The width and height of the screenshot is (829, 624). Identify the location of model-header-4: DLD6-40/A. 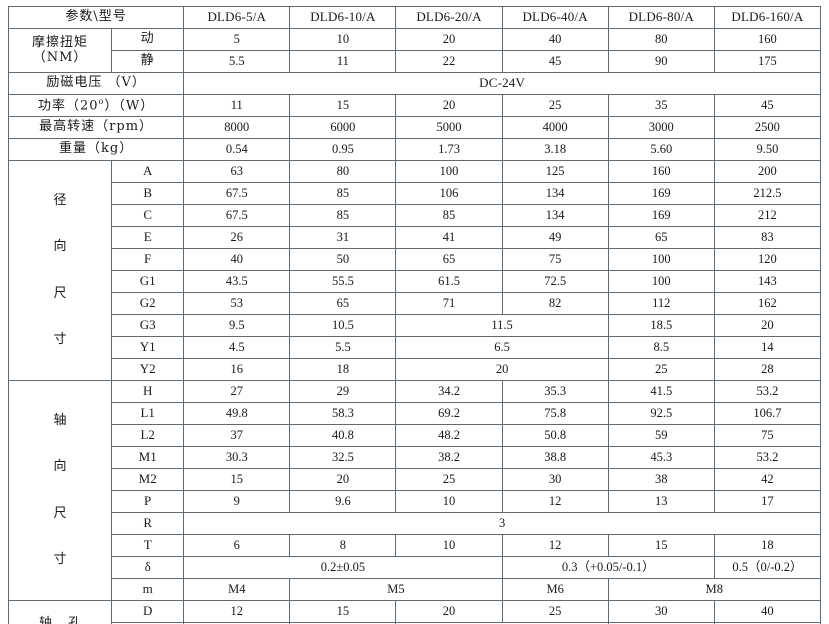
(555, 17).